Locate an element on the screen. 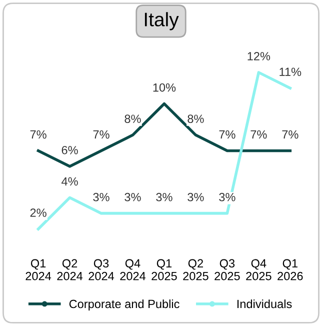  x-tick-label: Q4 2024 is located at coordinates (133, 269).